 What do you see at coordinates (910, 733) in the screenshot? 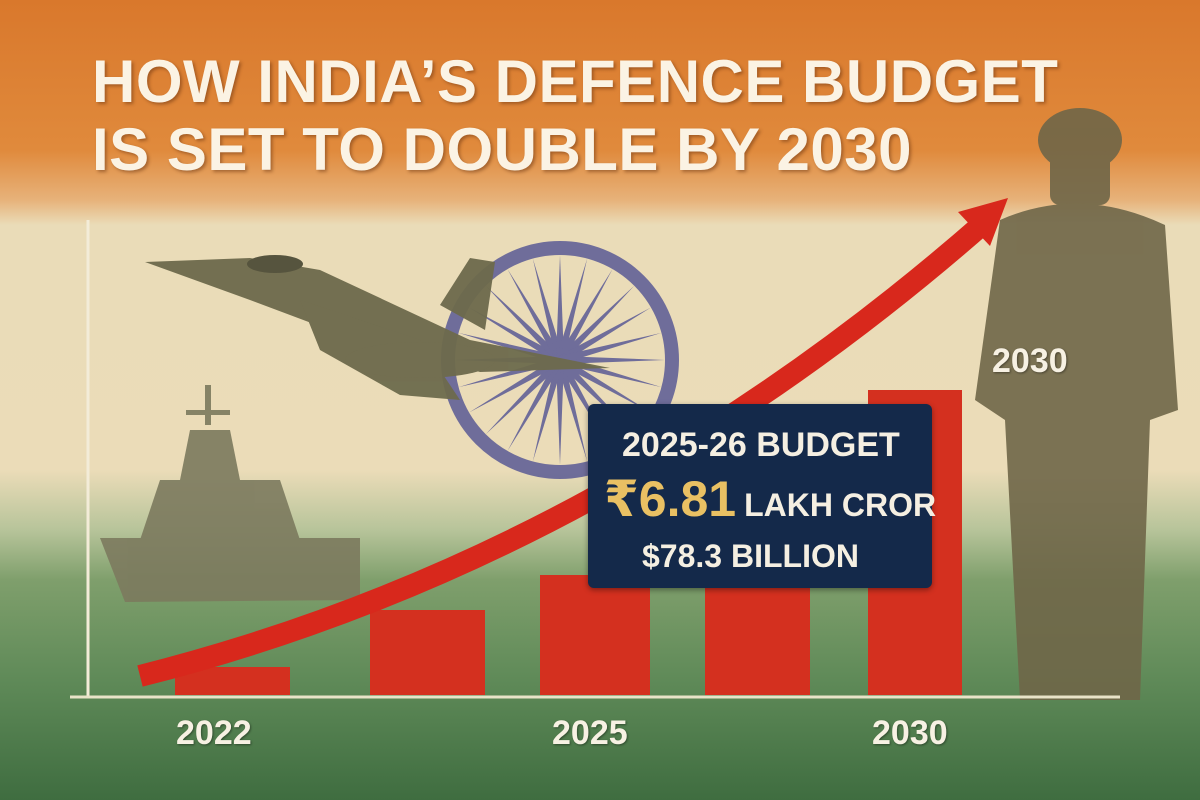
I see `x-tick-label-2030: 2030` at bounding box center [910, 733].